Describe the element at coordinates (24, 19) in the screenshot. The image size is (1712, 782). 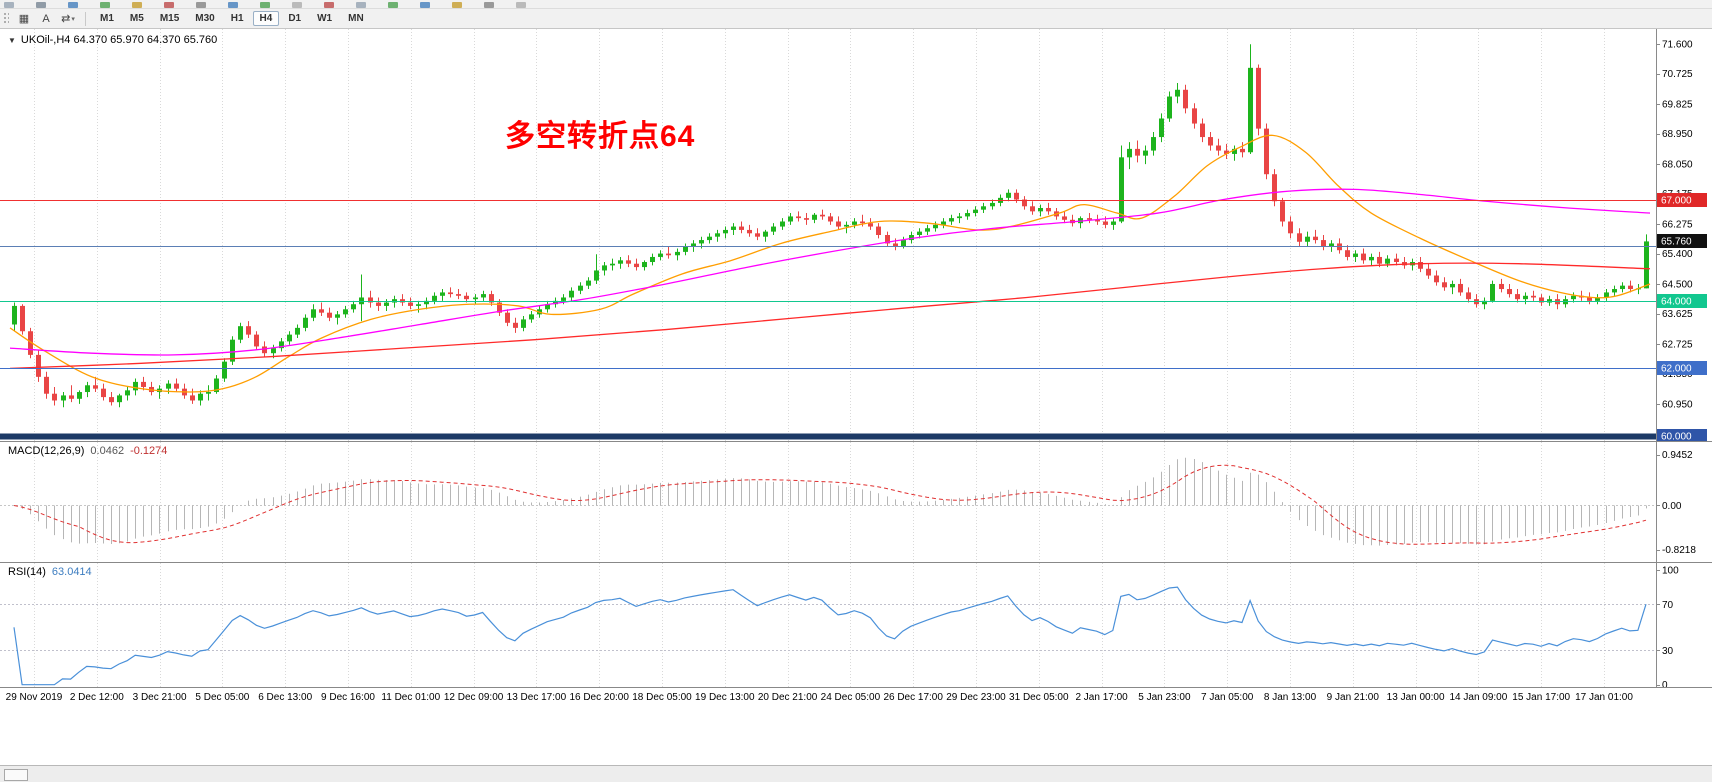
I see `tool-button-objects: ▦` at that location.